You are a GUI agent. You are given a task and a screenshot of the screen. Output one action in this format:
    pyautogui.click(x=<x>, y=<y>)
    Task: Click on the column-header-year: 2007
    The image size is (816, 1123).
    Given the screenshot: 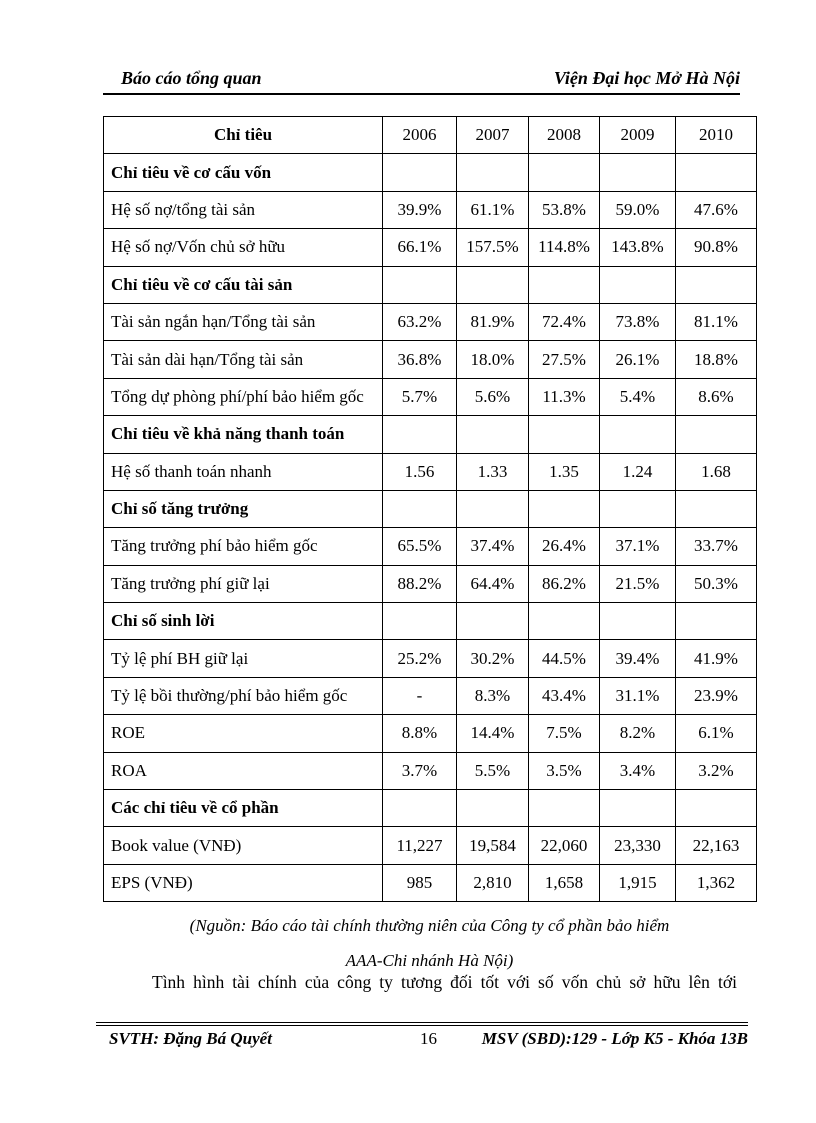 What is the action you would take?
    pyautogui.click(x=492, y=135)
    